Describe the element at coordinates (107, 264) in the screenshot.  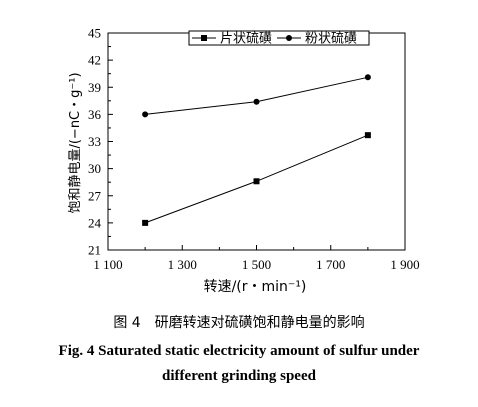
I see `x-tick-label: 1 100` at that location.